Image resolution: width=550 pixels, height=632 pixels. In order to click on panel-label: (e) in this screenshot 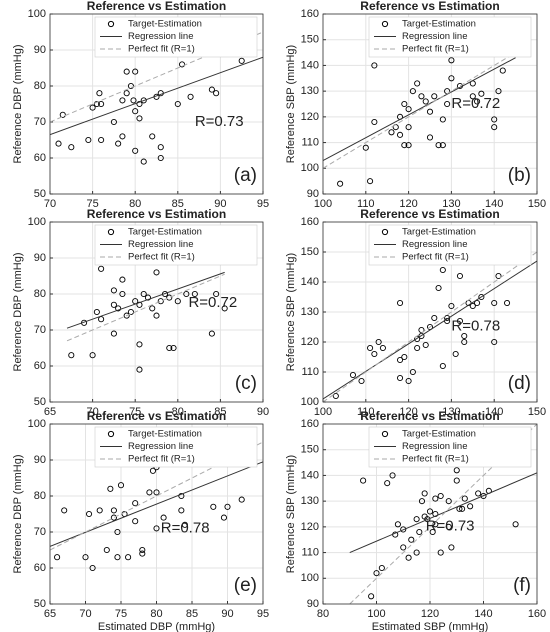, I will do `click(245, 585)`.